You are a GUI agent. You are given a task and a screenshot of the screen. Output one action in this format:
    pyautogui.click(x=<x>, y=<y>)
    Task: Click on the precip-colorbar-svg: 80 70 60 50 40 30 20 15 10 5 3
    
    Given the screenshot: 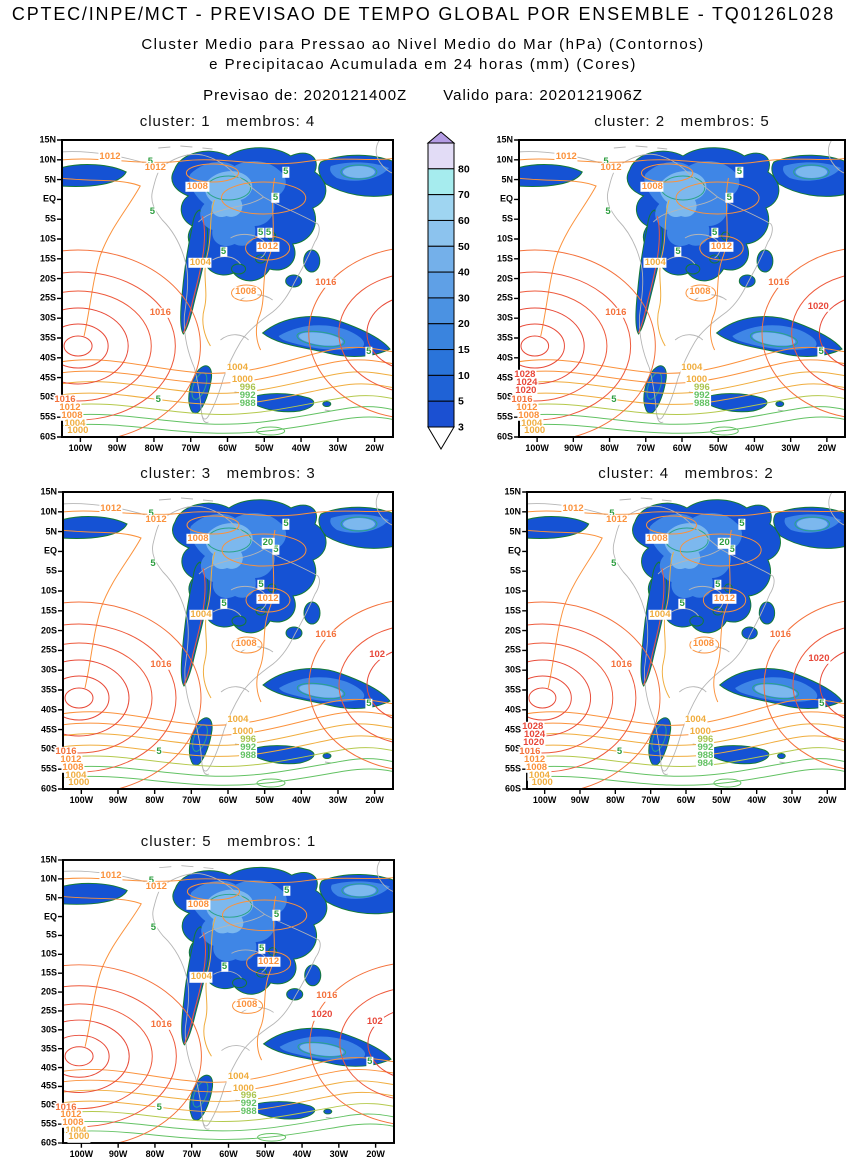 What is the action you would take?
    pyautogui.click(x=448, y=291)
    